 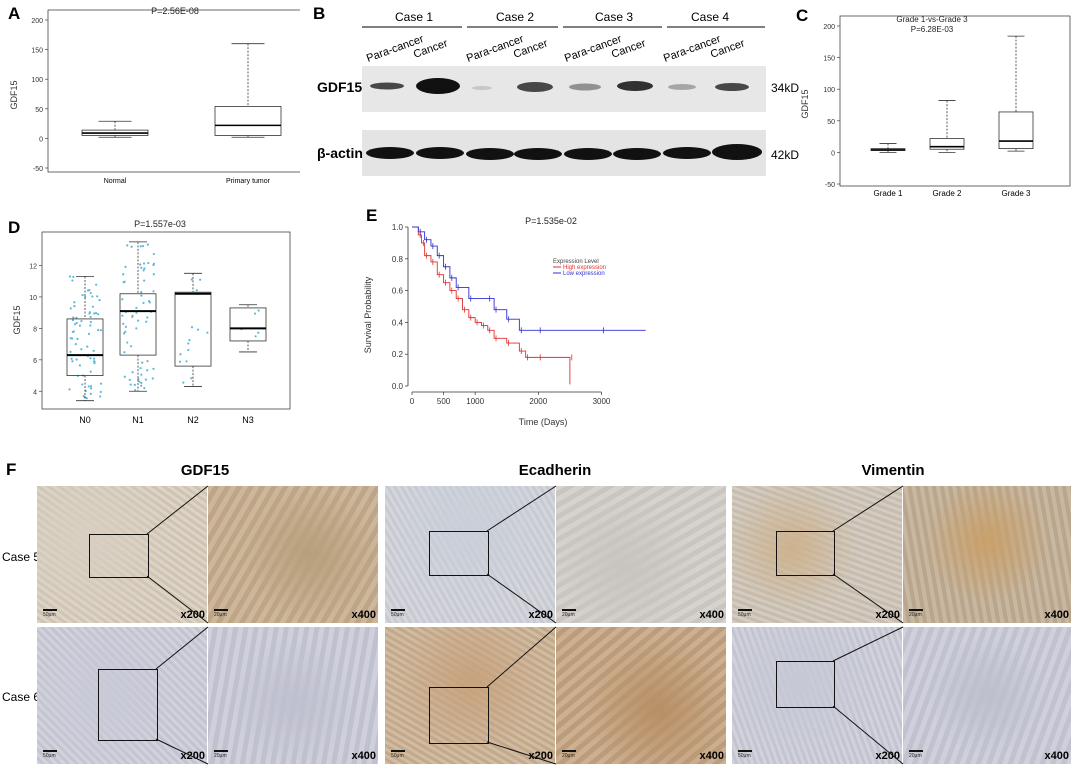 What do you see at coordinates (160, 224) in the screenshot?
I see `chart-d-pvalue: P=1.557e-03` at bounding box center [160, 224].